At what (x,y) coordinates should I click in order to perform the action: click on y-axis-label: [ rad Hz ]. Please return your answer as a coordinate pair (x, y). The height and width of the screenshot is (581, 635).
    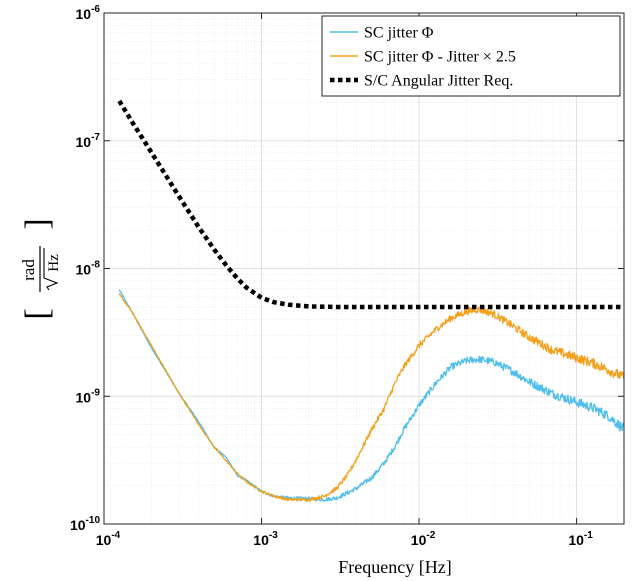
    Looking at the image, I should click on (40, 268).